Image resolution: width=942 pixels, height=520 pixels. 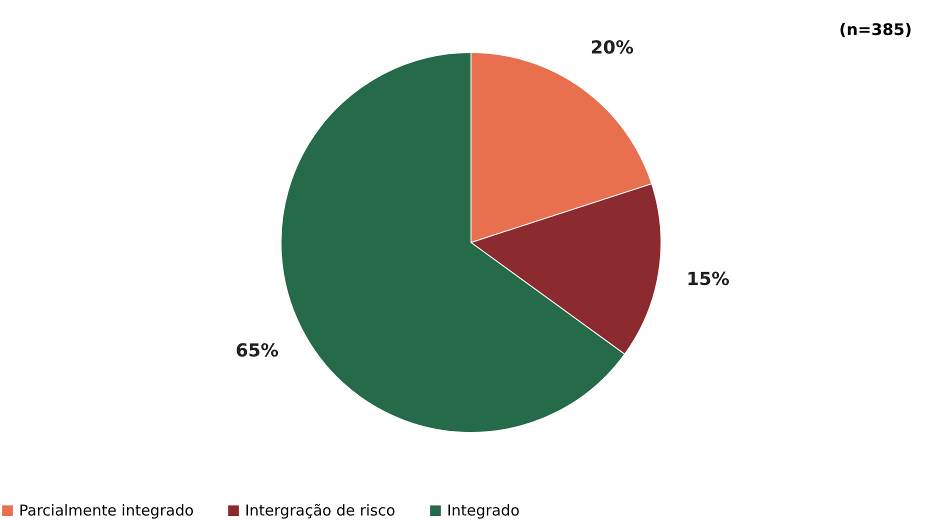 What do you see at coordinates (708, 279) in the screenshot?
I see `data-label: 15%` at bounding box center [708, 279].